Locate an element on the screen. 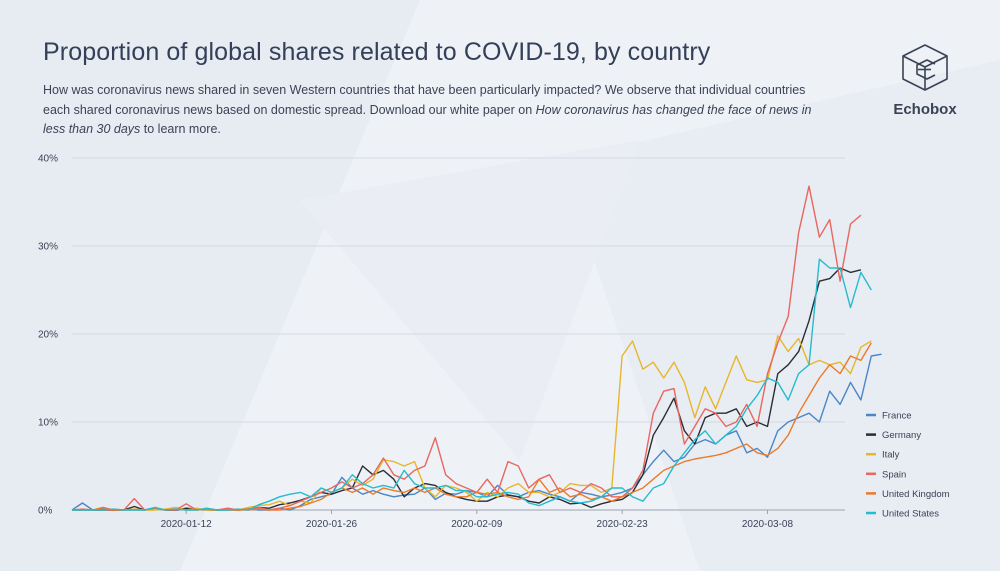 The width and height of the screenshot is (1000, 571). echobox-logo: Echobox is located at coordinates (925, 80).